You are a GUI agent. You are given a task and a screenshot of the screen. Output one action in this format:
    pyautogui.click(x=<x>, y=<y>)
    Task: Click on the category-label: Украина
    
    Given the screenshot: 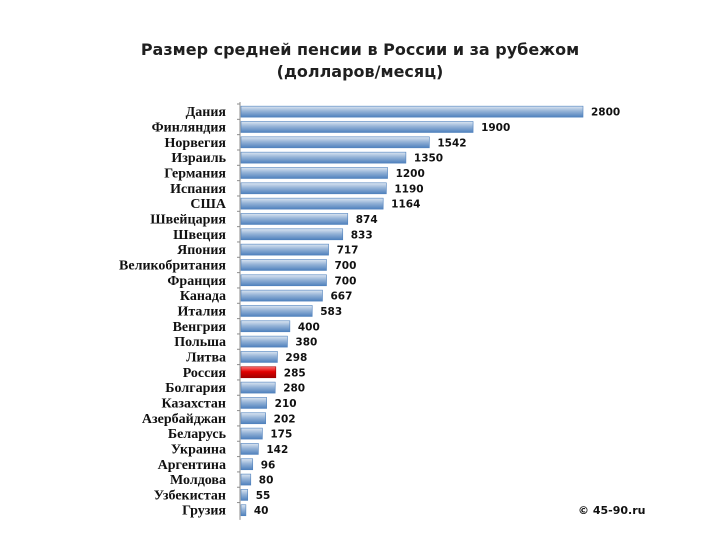 What is the action you would take?
    pyautogui.click(x=198, y=449)
    